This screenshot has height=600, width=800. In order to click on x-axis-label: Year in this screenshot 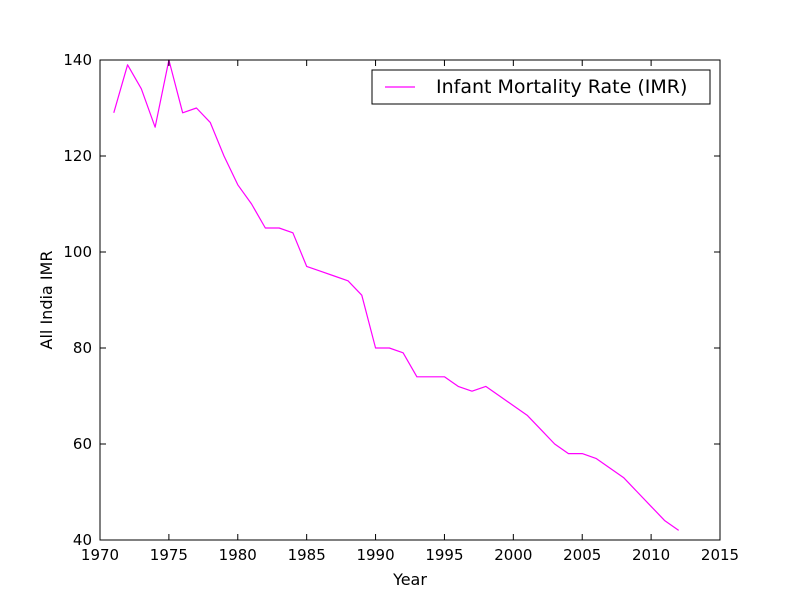, I will do `click(409, 579)`.